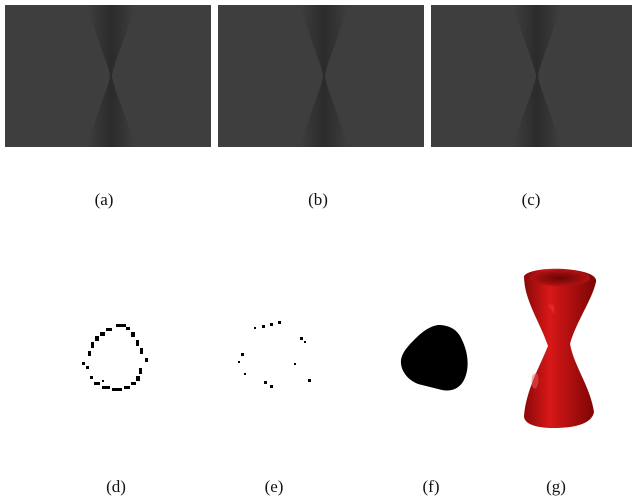 The width and height of the screenshot is (632, 497). I want to click on image-panel-b, so click(321, 76).